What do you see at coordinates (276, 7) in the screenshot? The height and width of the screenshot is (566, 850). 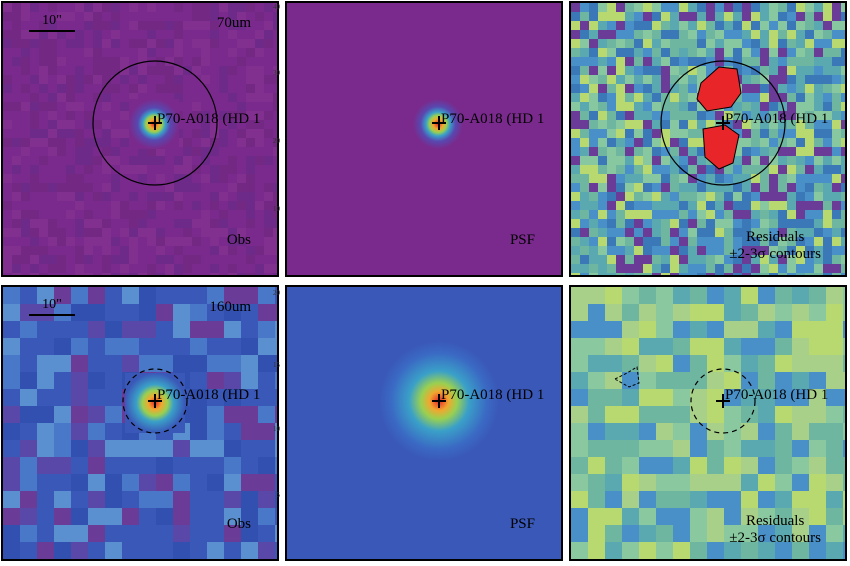 I see `tick-label: 40` at bounding box center [276, 7].